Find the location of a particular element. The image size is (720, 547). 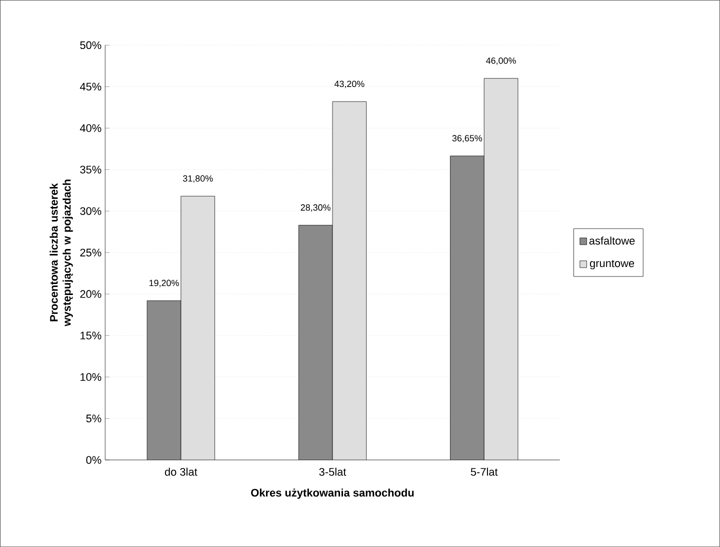

y-tick-label: 10% is located at coordinates (91, 377).